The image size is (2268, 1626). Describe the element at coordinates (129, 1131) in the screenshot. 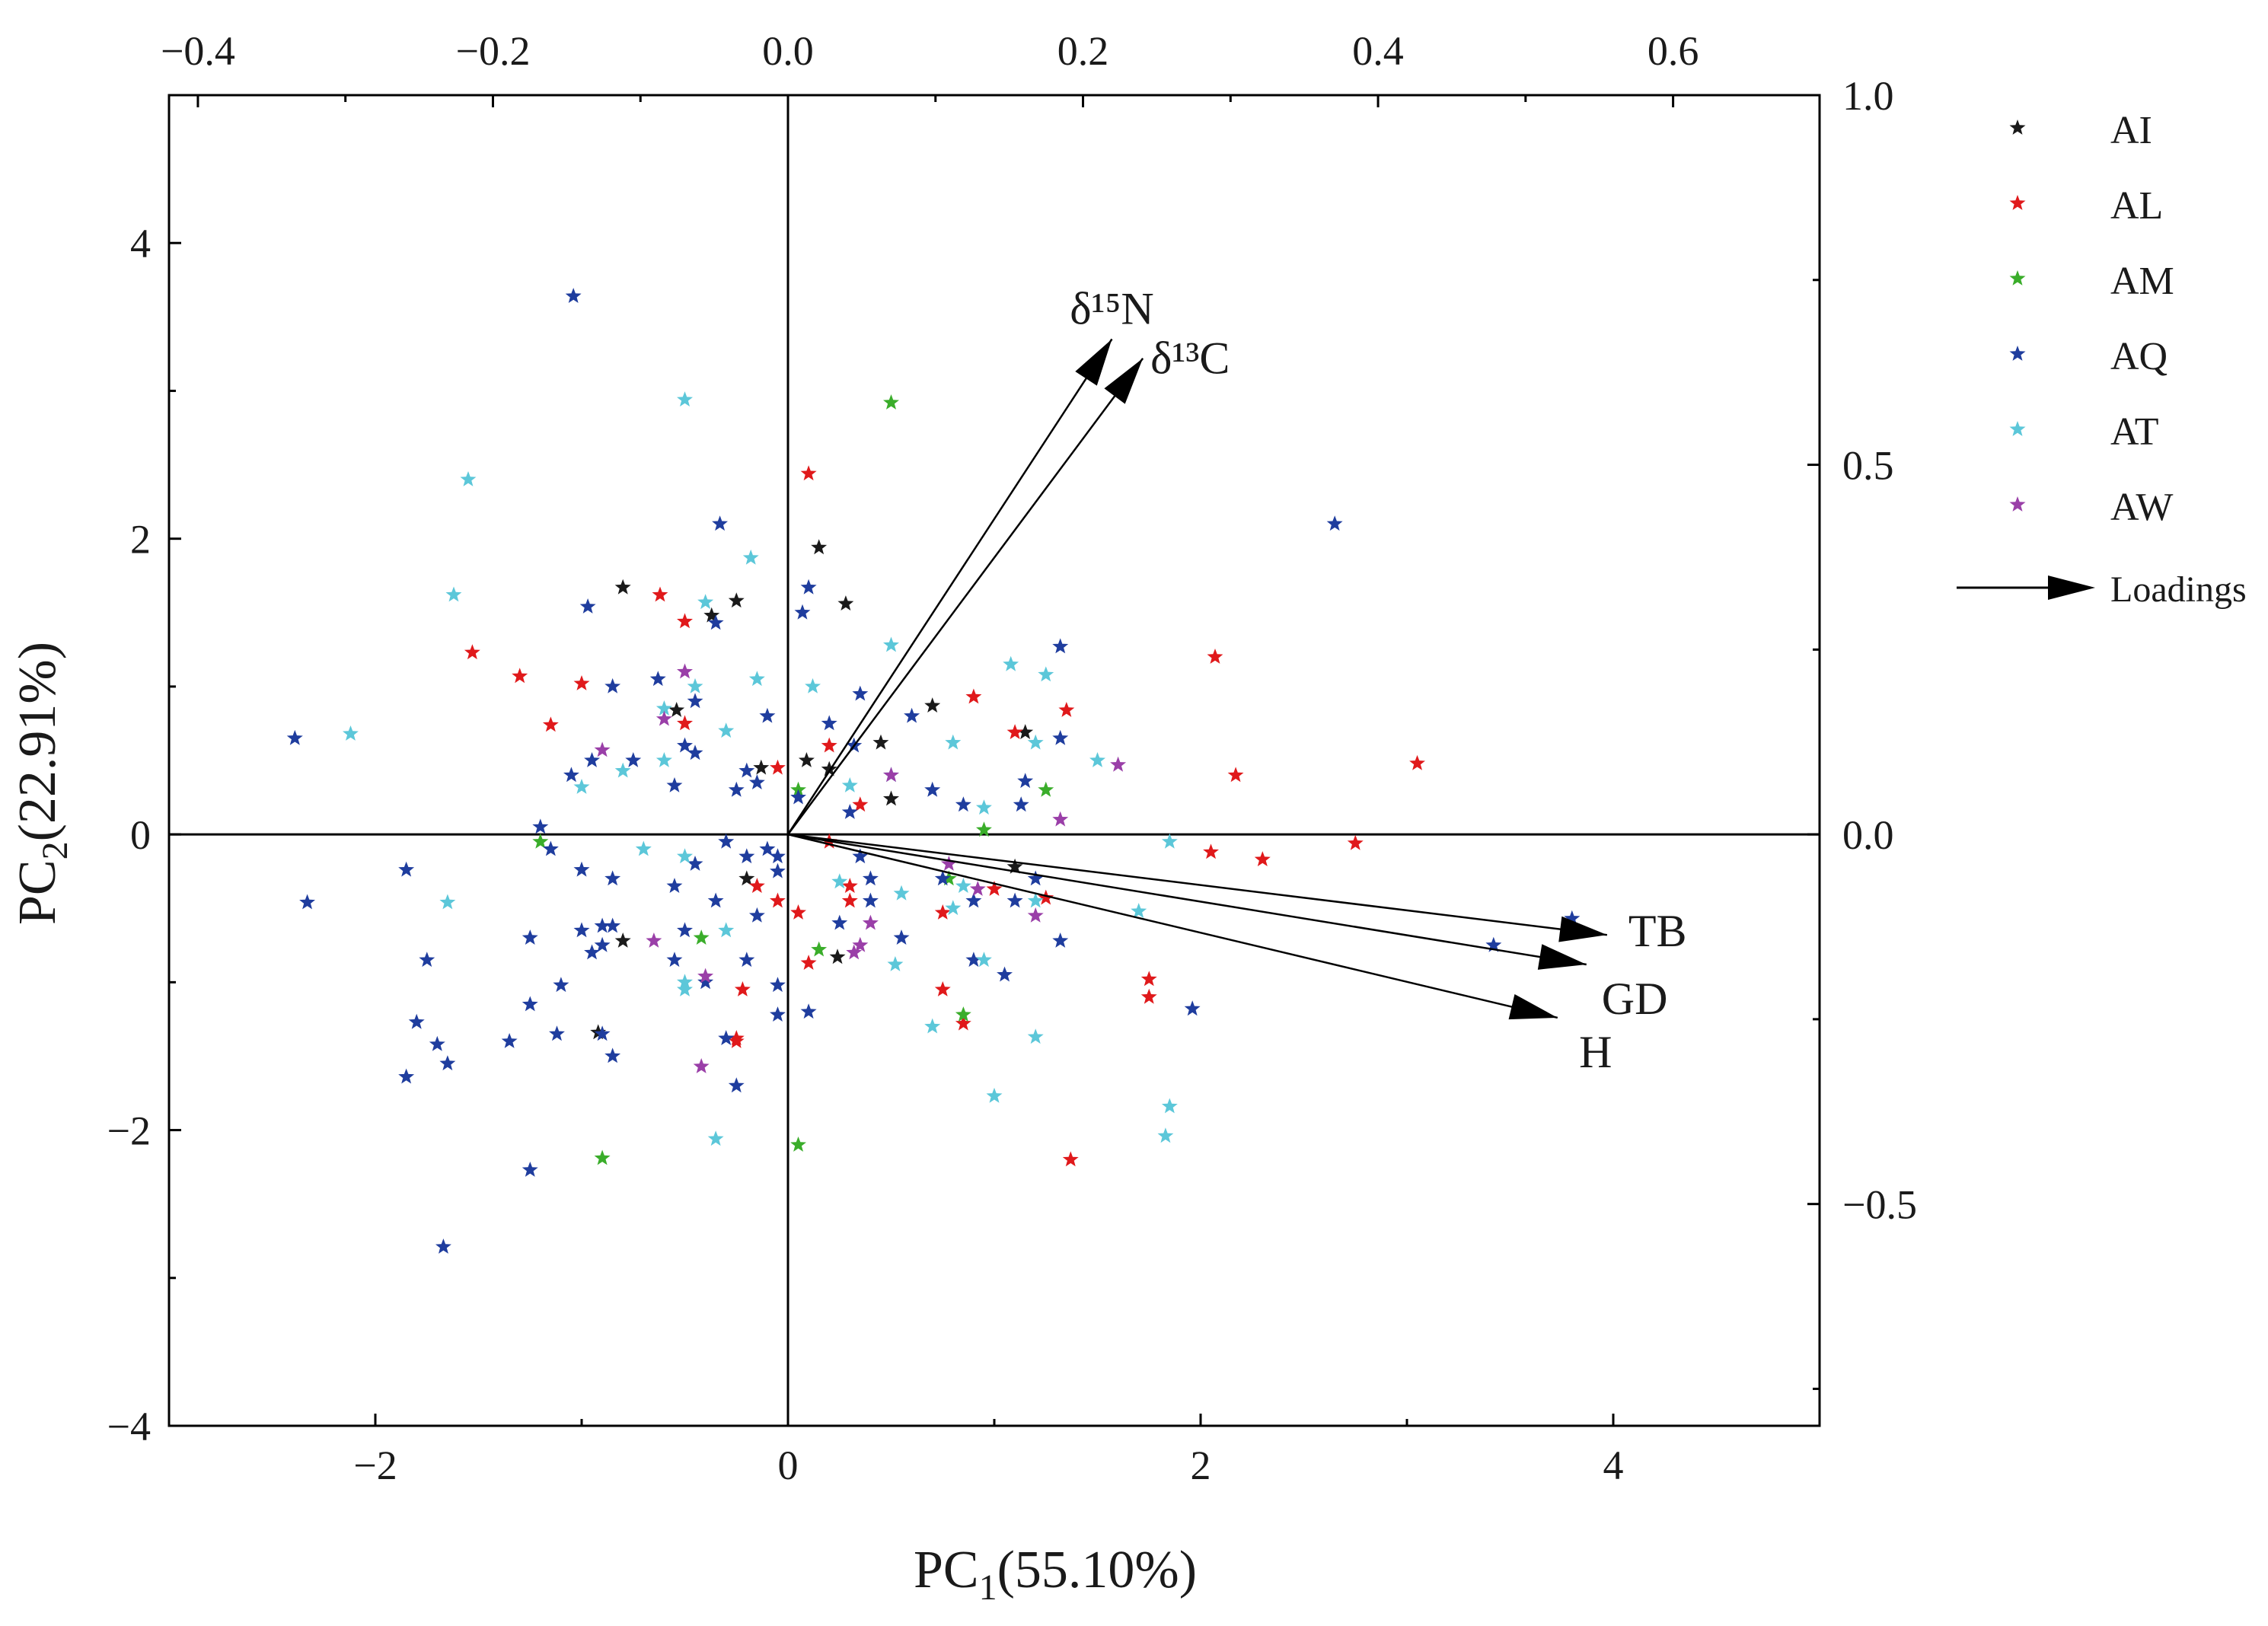

I see `y-tick-label: −2` at that location.